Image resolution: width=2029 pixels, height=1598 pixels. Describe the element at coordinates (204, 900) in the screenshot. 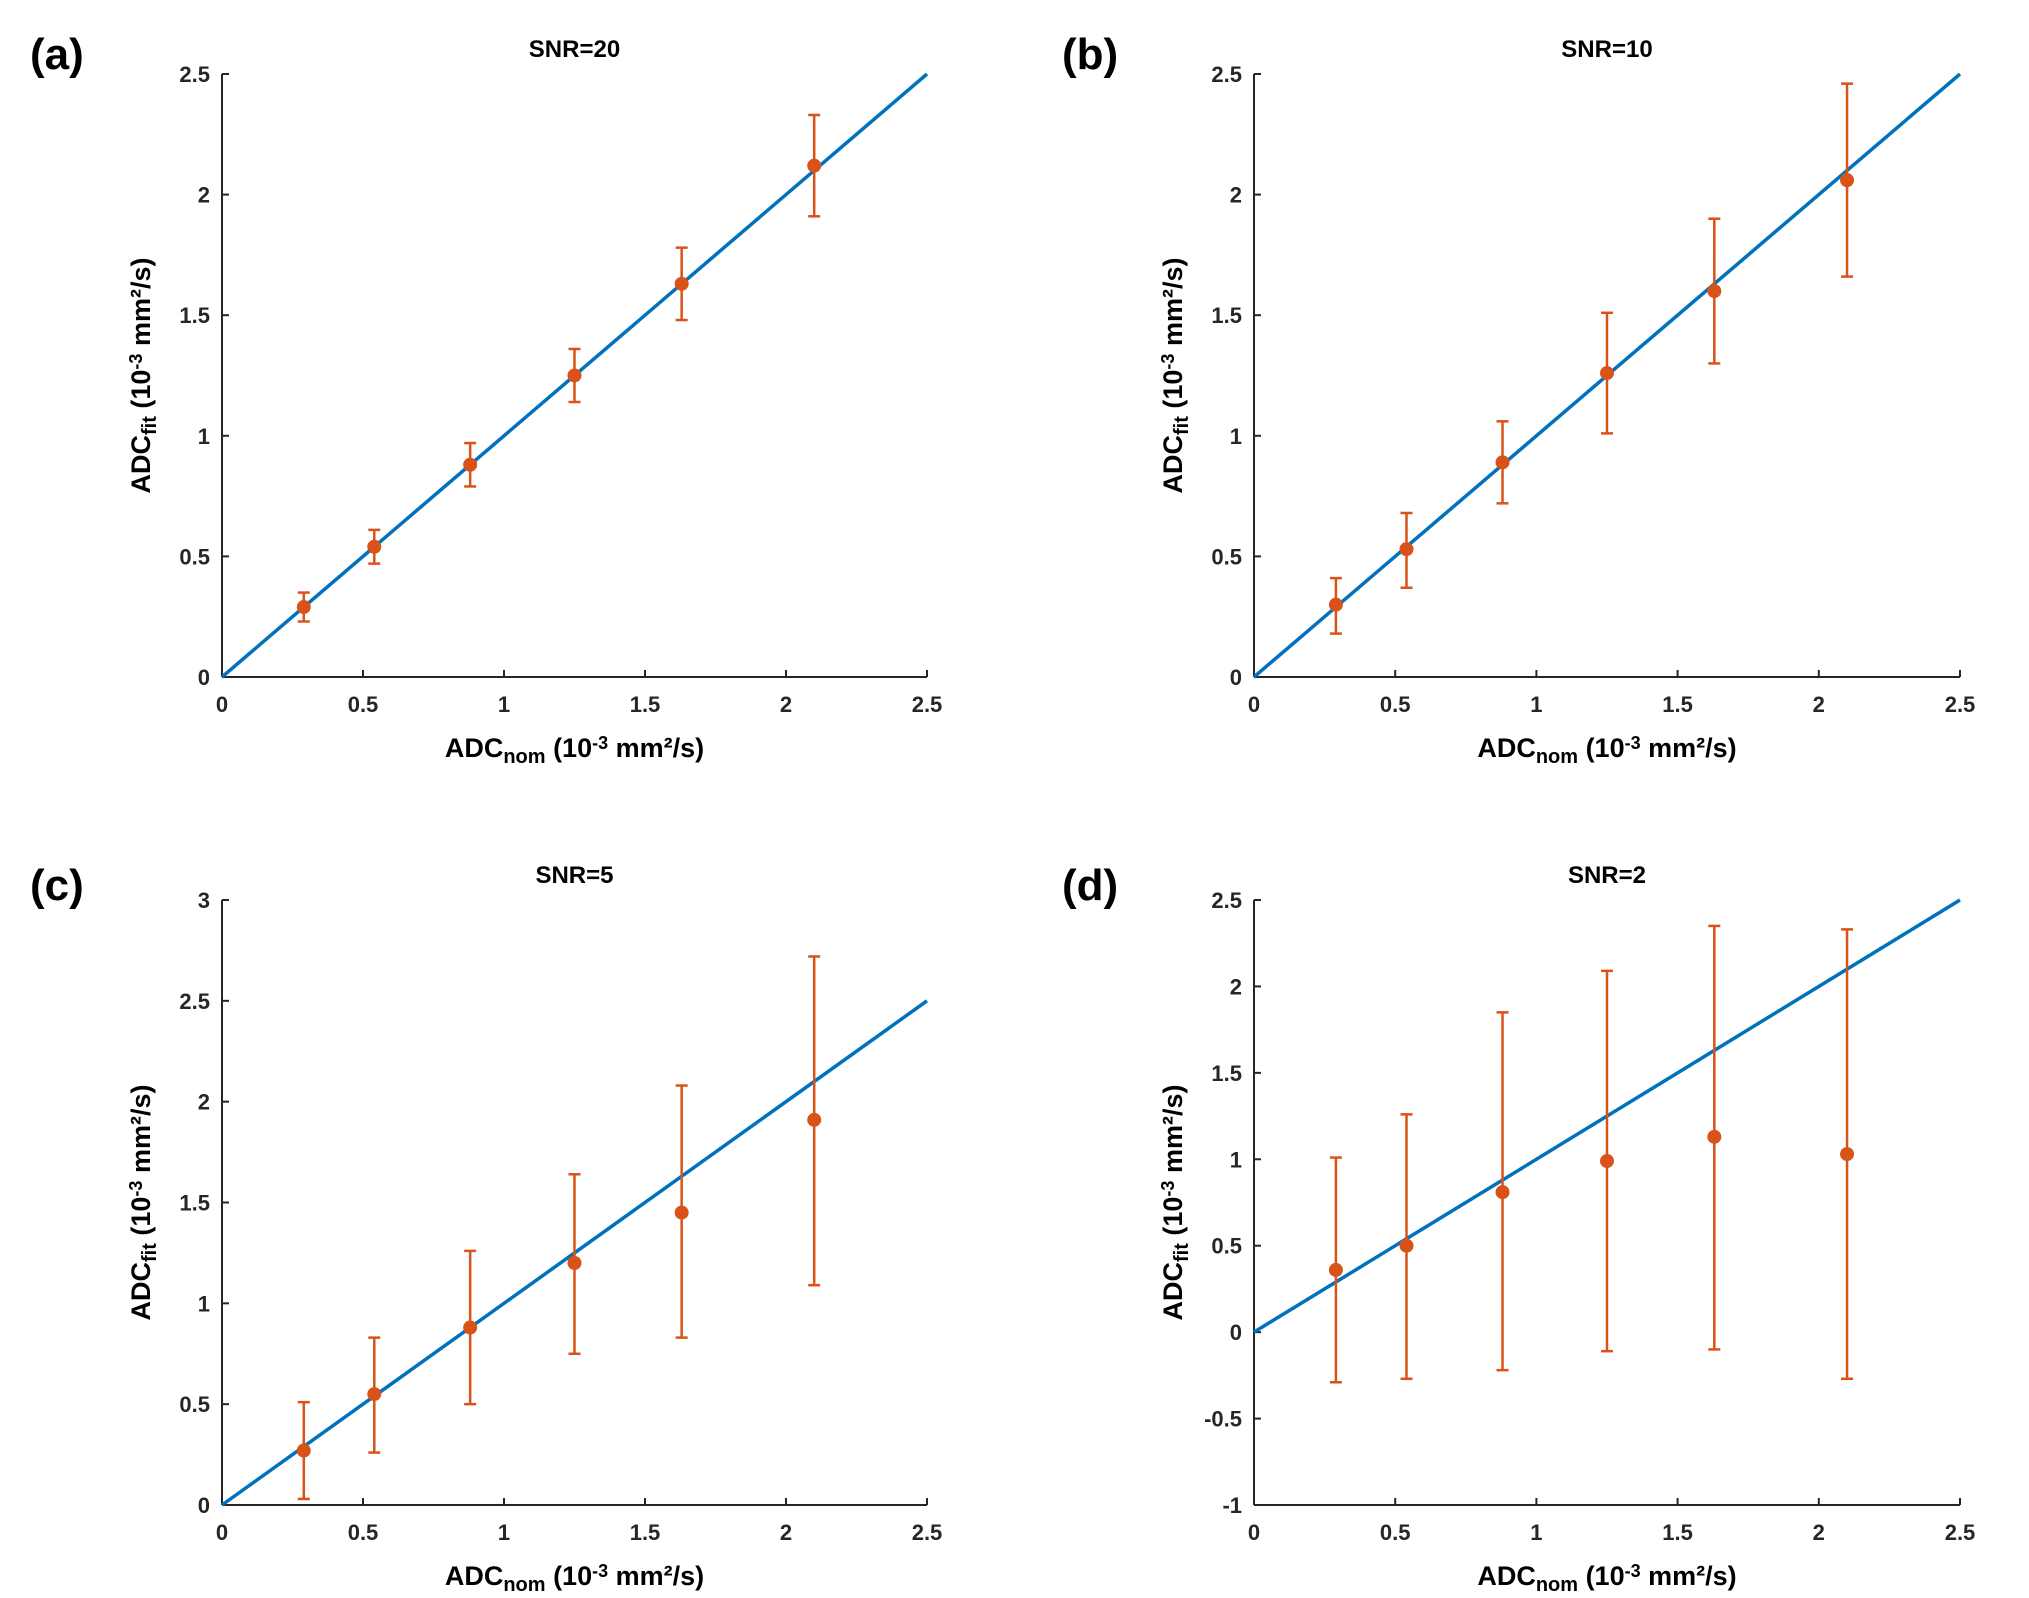

I see `y-tick-label: 3` at that location.